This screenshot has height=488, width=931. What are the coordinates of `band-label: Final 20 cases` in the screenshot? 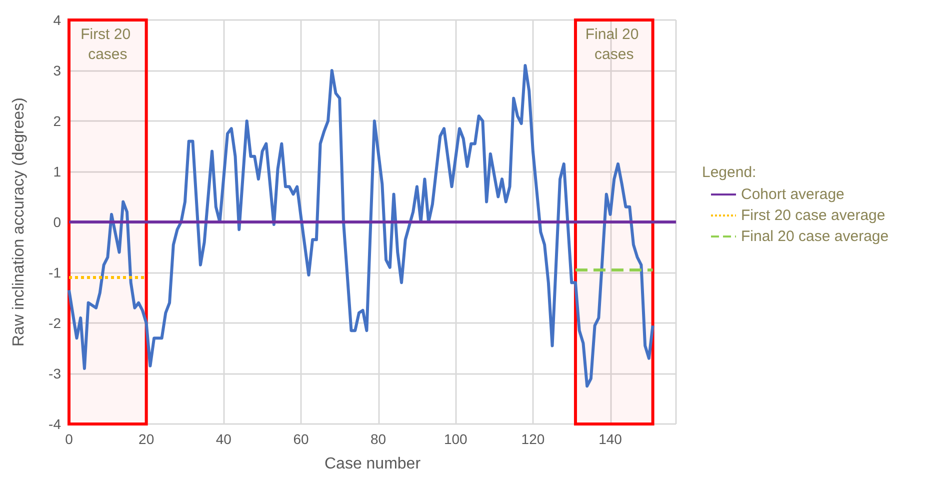 It's located at (614, 44).